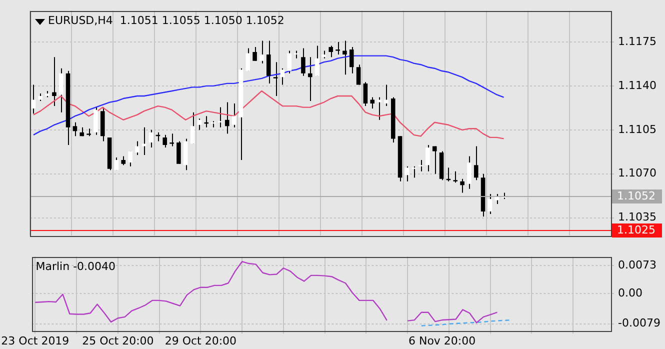  What do you see at coordinates (76, 266) in the screenshot?
I see `chart-title: Marlin -0.0040` at bounding box center [76, 266].